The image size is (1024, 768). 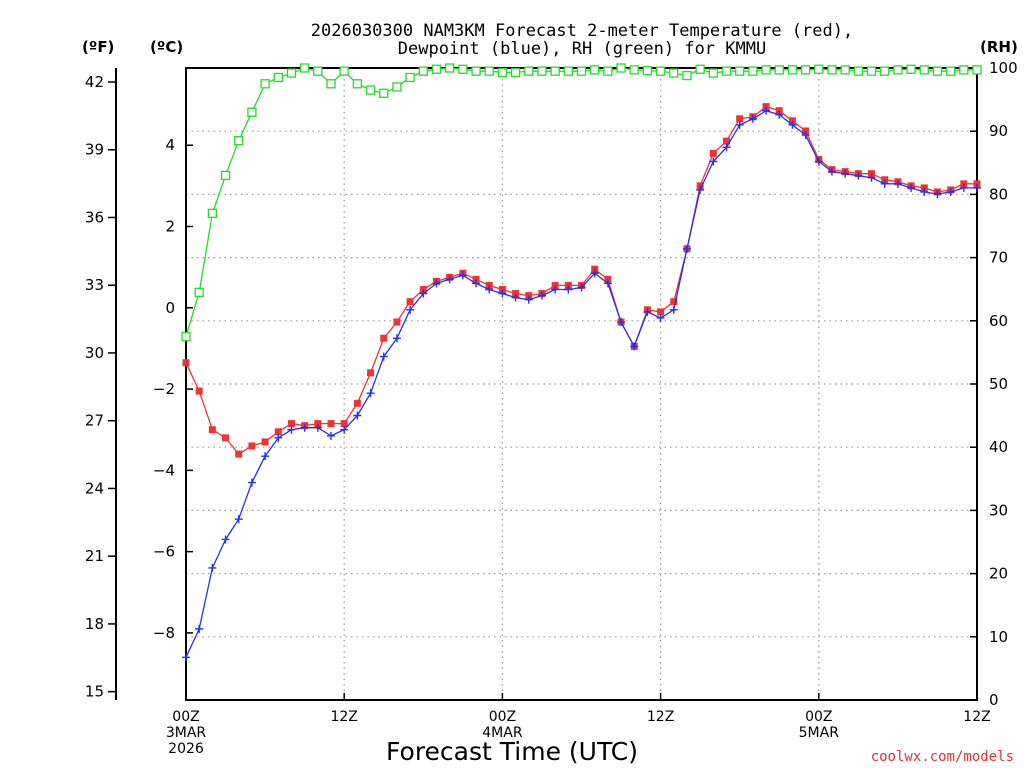 What do you see at coordinates (502, 733) in the screenshot?
I see `x-tick-label: 4MAR` at bounding box center [502, 733].